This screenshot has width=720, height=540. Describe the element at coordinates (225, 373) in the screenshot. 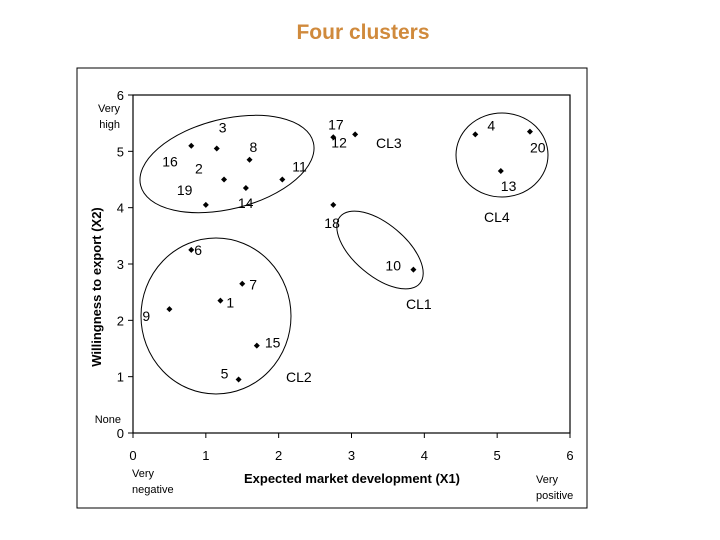

I see `point-label-5: 5` at that location.